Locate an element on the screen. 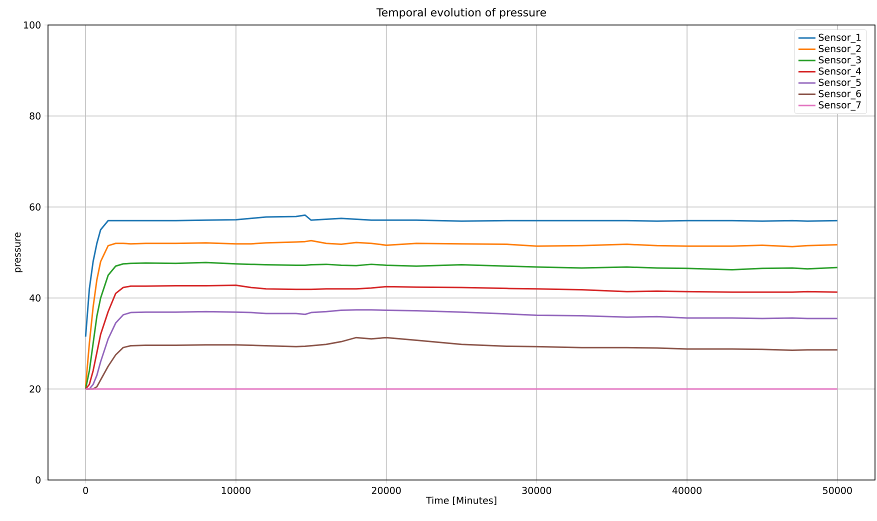  x-tick-label: 0 is located at coordinates (85, 490).